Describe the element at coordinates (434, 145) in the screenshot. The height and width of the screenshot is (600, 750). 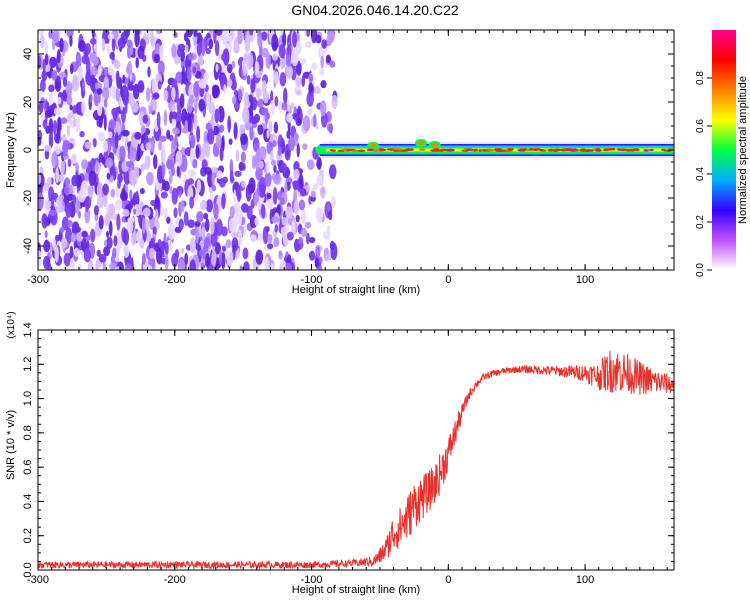
I see `band-bump-core` at that location.